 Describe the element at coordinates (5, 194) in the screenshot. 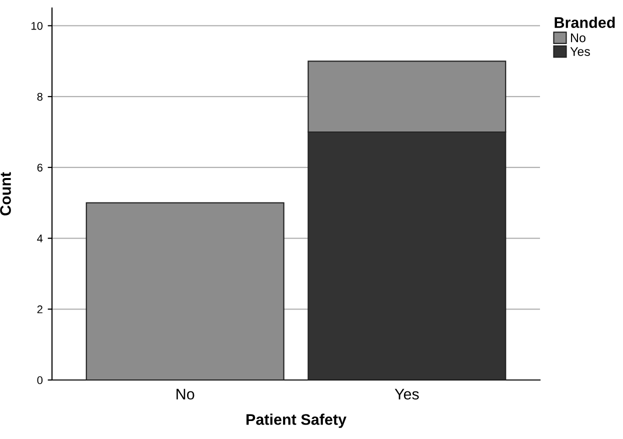

I see `y-axis-title: Count` at that location.